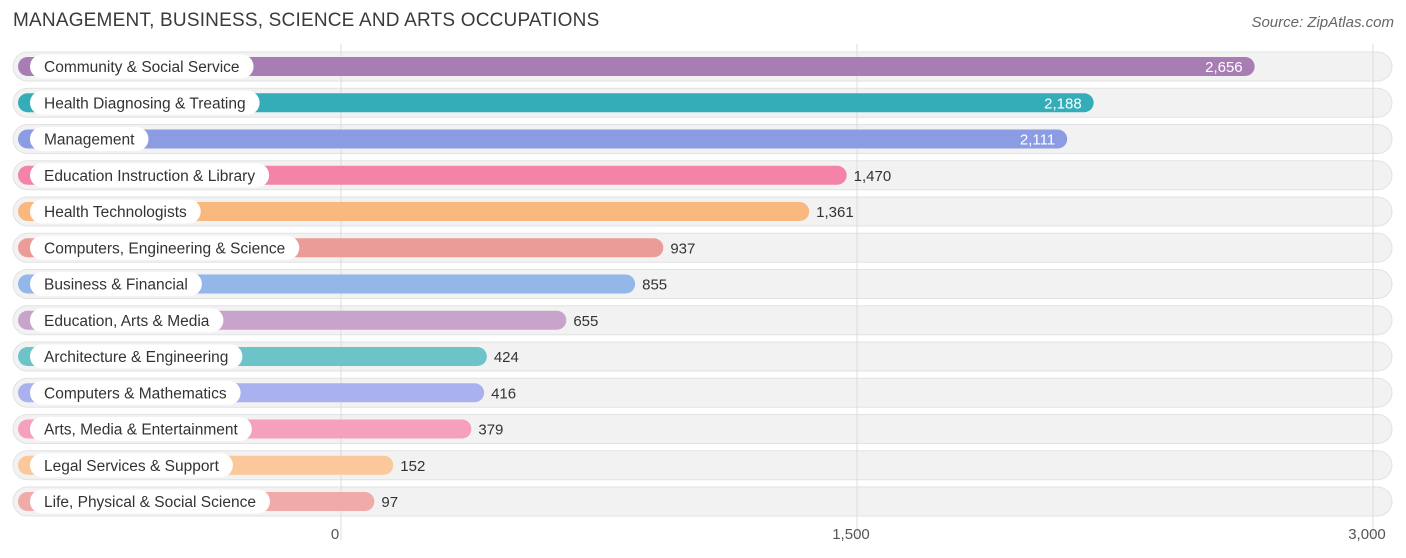  I want to click on value-label: 655, so click(585, 321).